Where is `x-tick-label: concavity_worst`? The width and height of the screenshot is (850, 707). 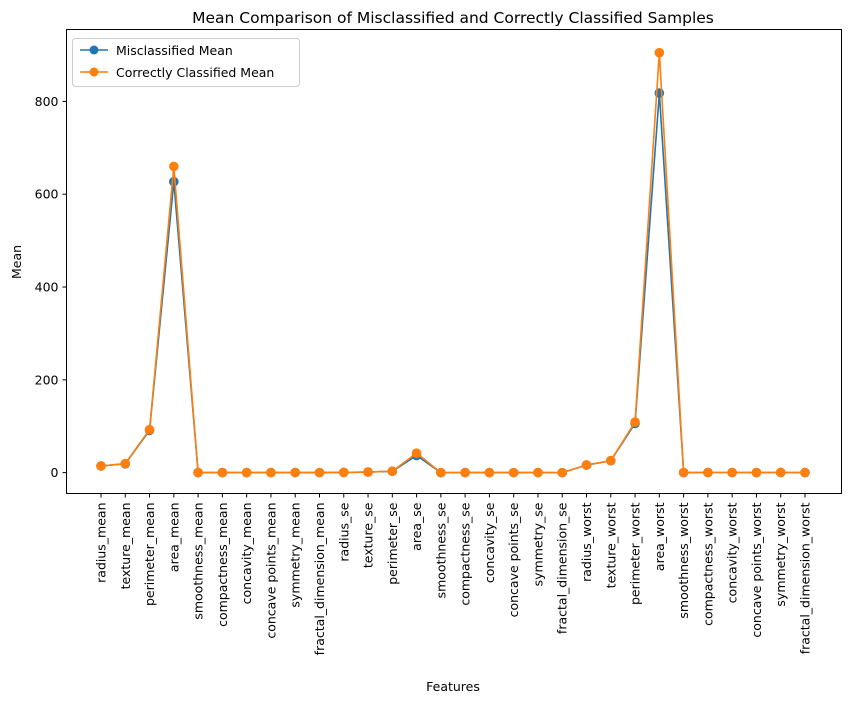 x-tick-label: concavity_worst is located at coordinates (732, 552).